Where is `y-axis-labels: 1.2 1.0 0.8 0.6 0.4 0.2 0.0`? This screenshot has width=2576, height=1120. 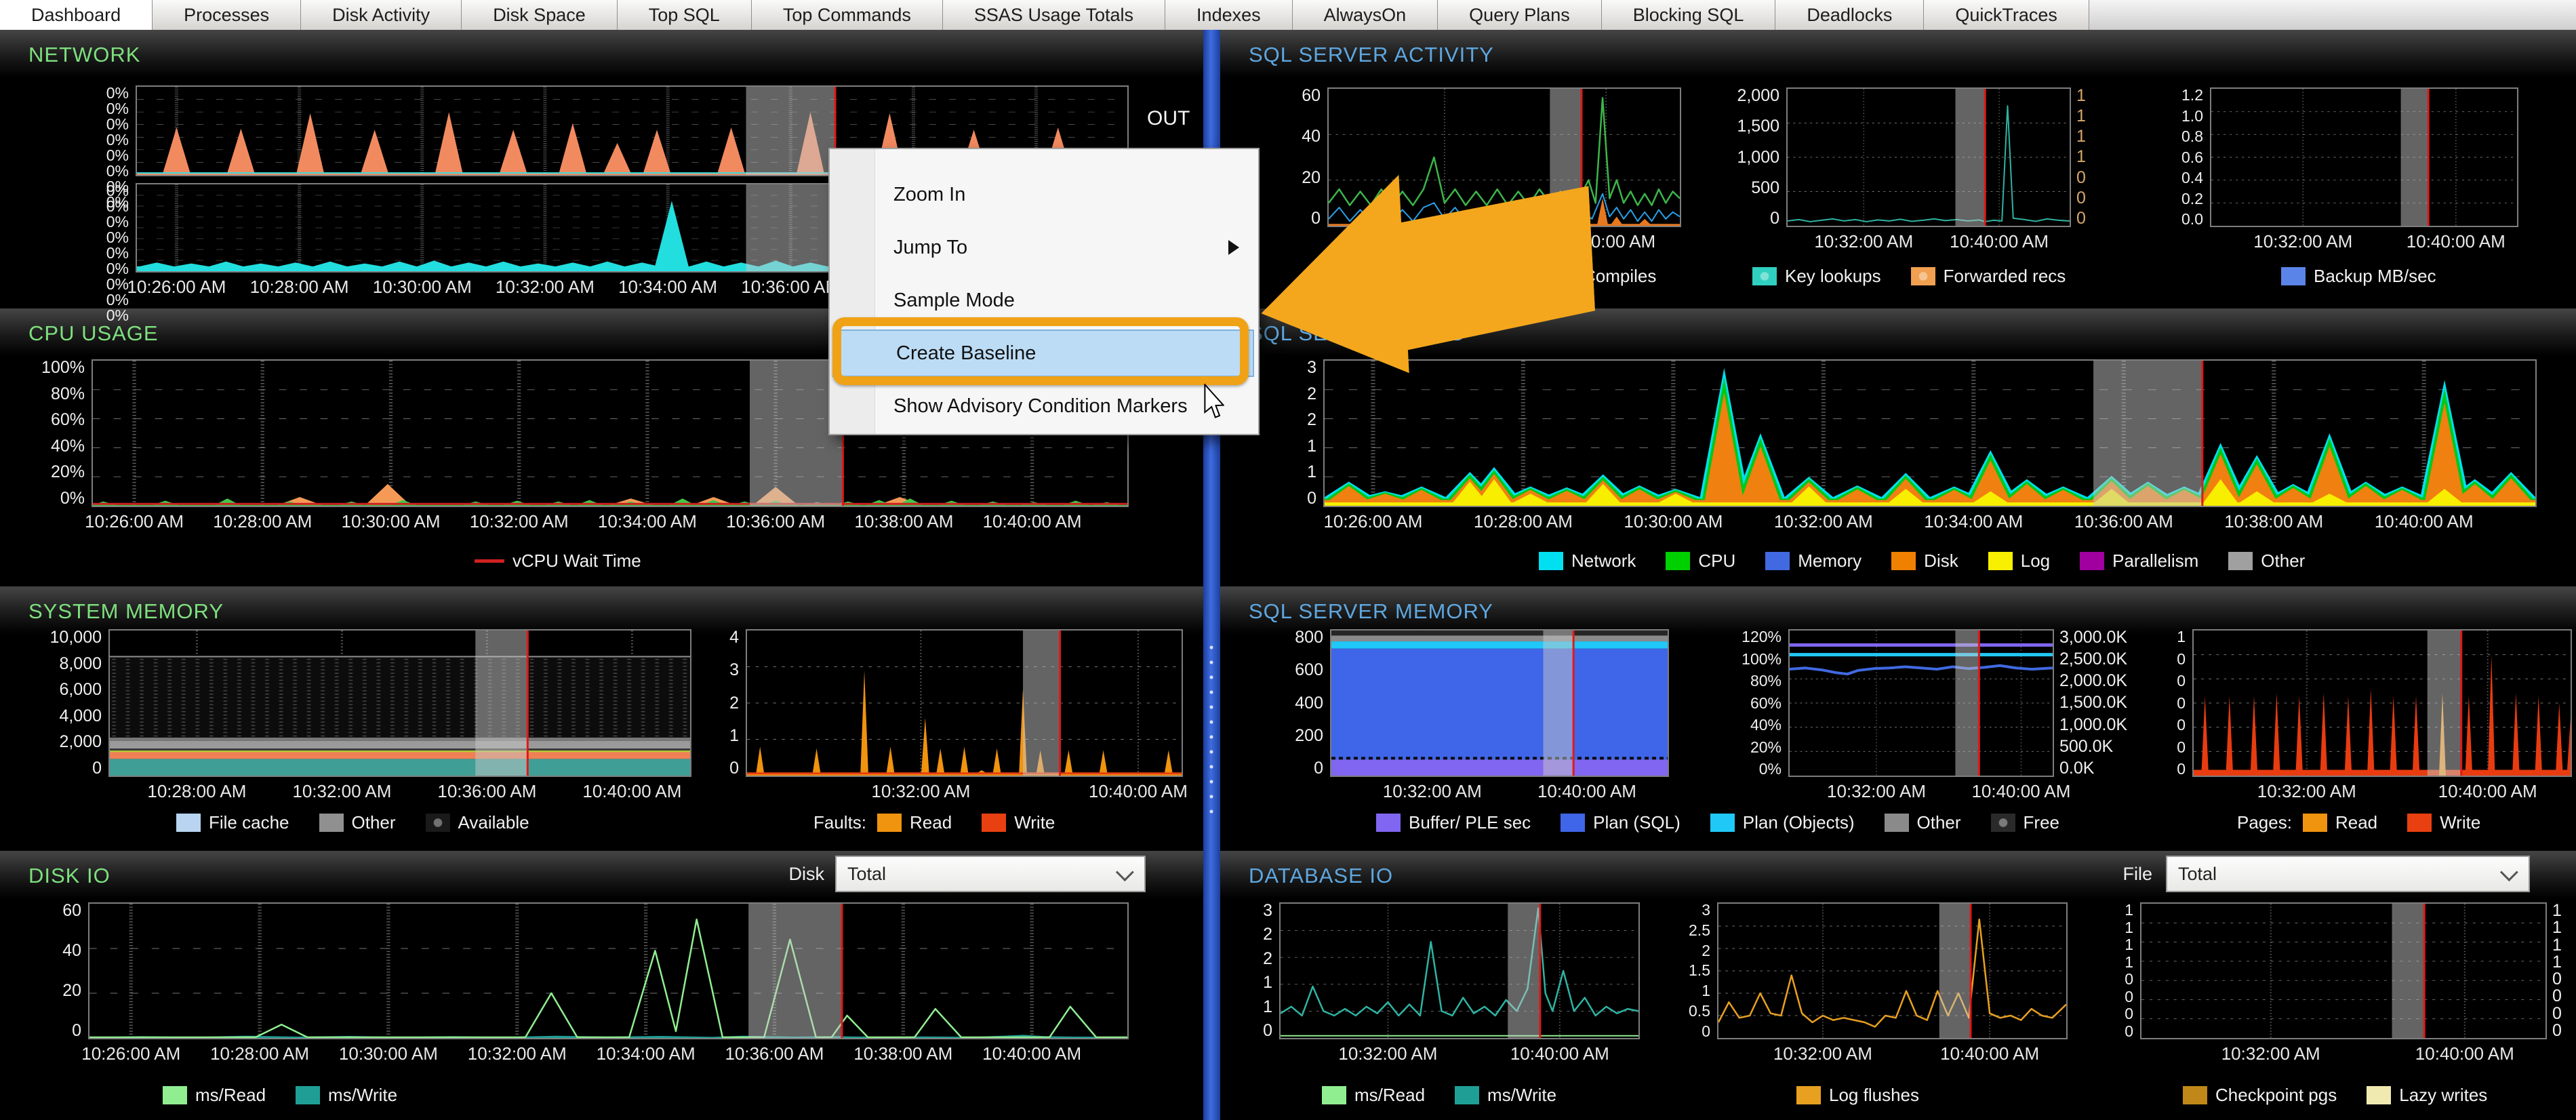 y-axis-labels: 1.2 1.0 0.8 0.6 0.4 0.2 0.0 is located at coordinates (2192, 157).